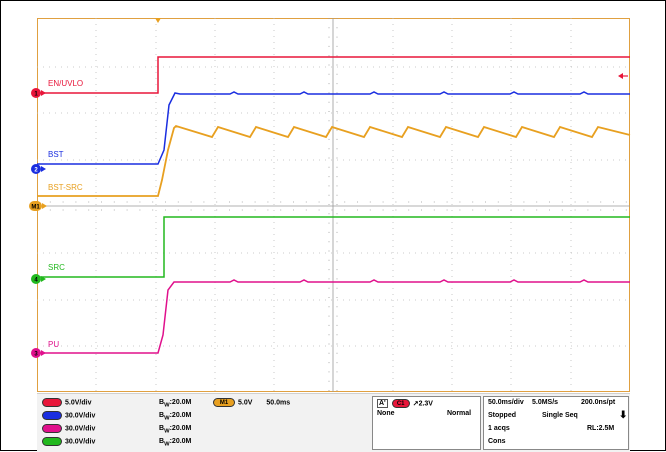  I want to click on ch3-ground-marker: 3, so click(38, 353).